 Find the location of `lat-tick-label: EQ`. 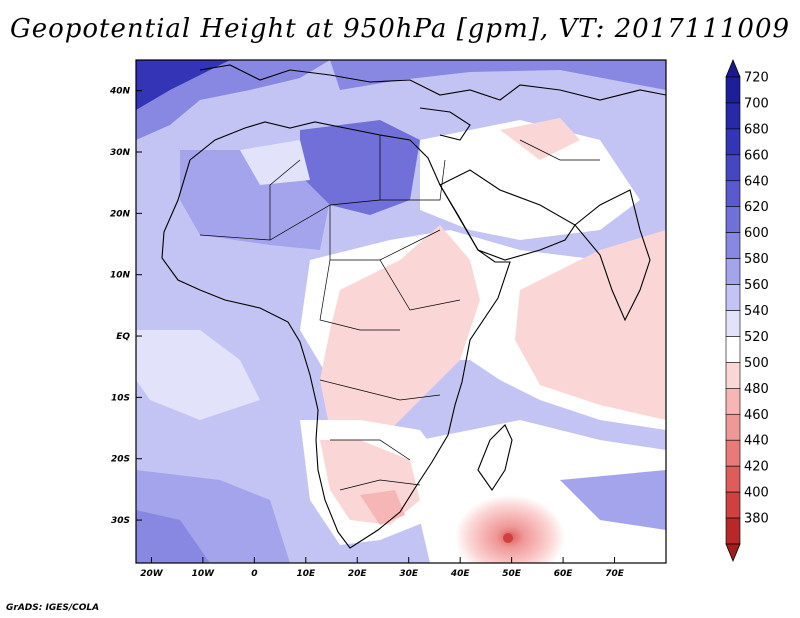

lat-tick-label: EQ is located at coordinates (123, 337).